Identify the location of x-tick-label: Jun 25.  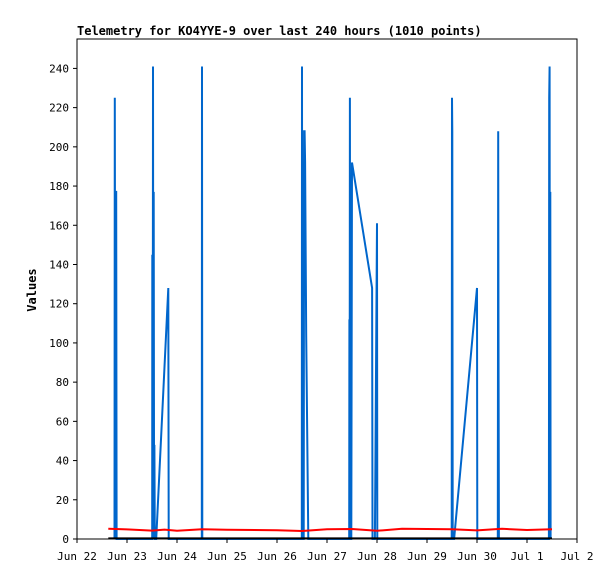
(227, 556).